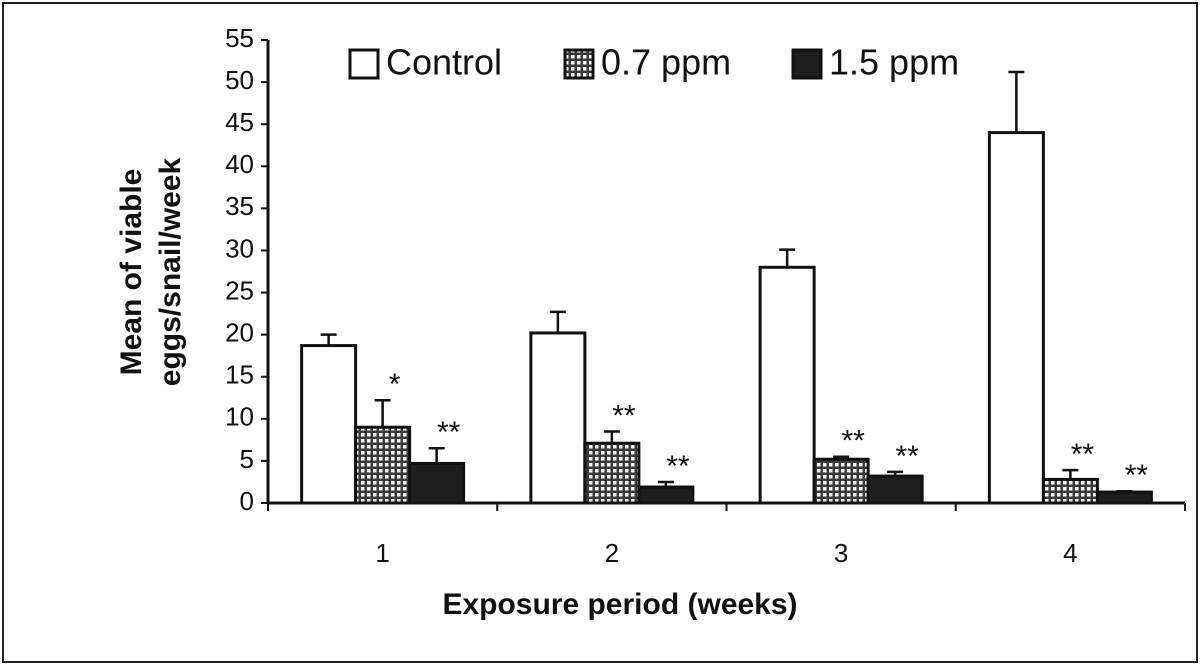 The height and width of the screenshot is (665, 1200). What do you see at coordinates (841, 553) in the screenshot?
I see `x-tick-label: 3` at bounding box center [841, 553].